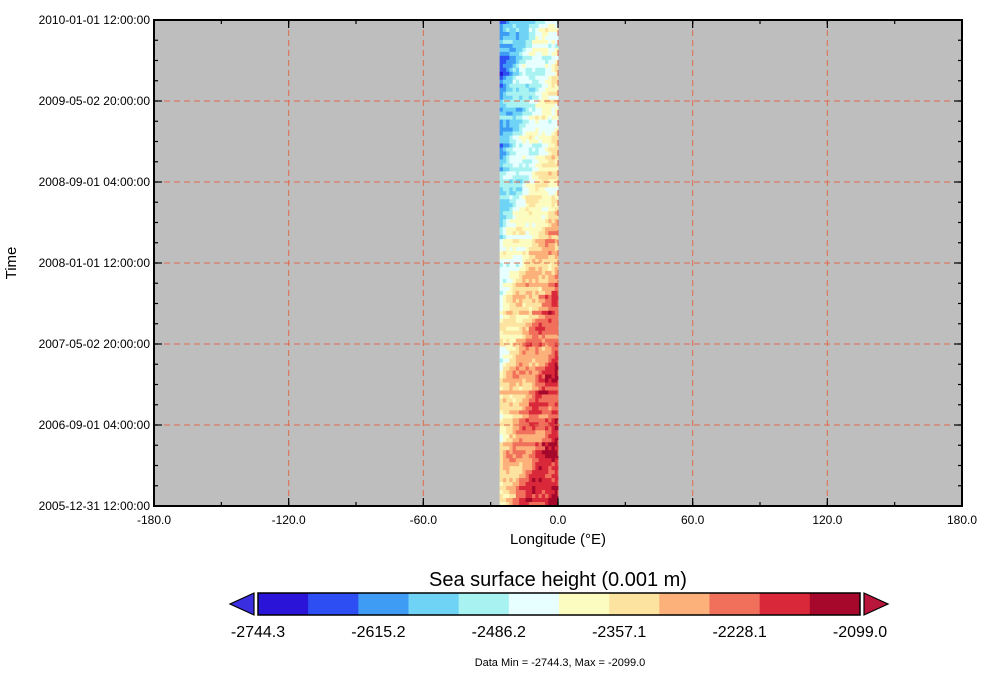 Image resolution: width=998 pixels, height=682 pixels. Describe the element at coordinates (559, 604) in the screenshot. I see `colorbar` at that location.